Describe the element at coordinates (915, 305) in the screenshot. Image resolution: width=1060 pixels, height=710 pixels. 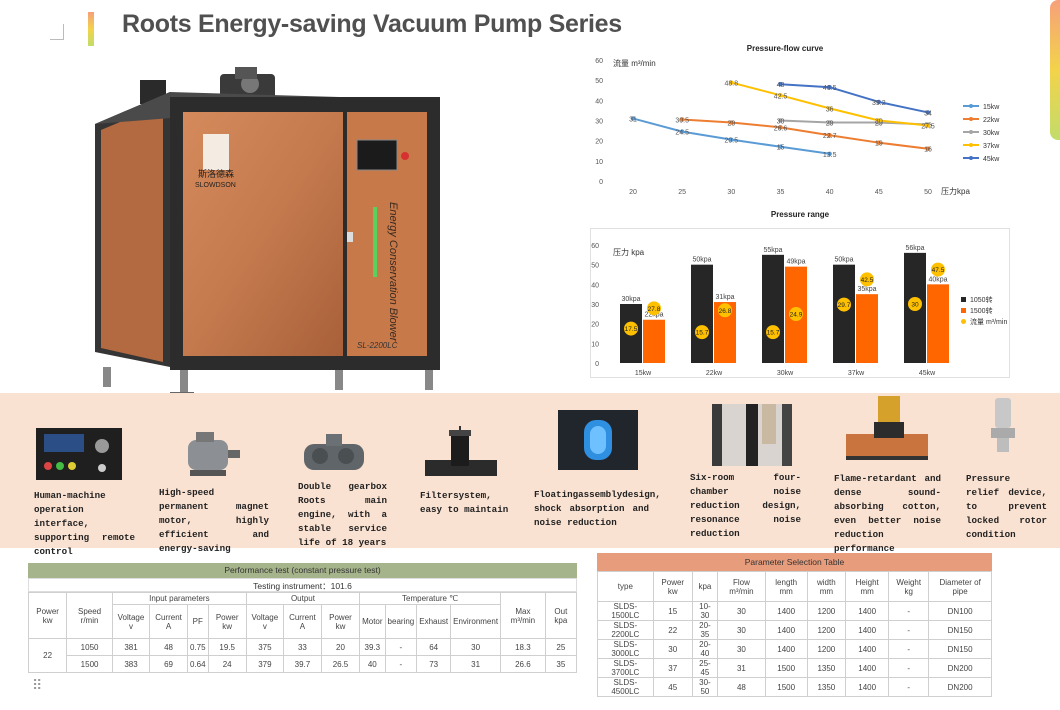
I see `flow-label: 30` at that location.